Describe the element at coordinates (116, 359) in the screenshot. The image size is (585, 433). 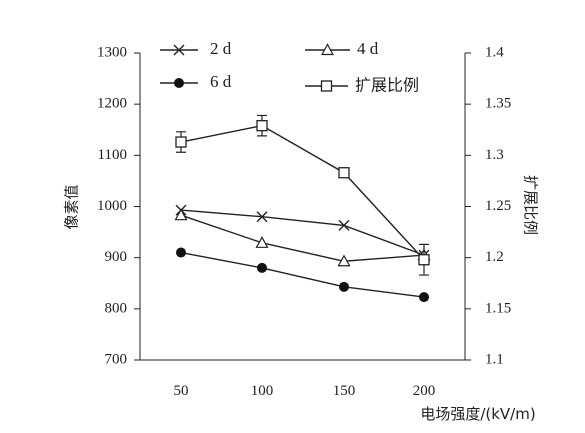
I see `y-left-tick-label: 700` at that location.